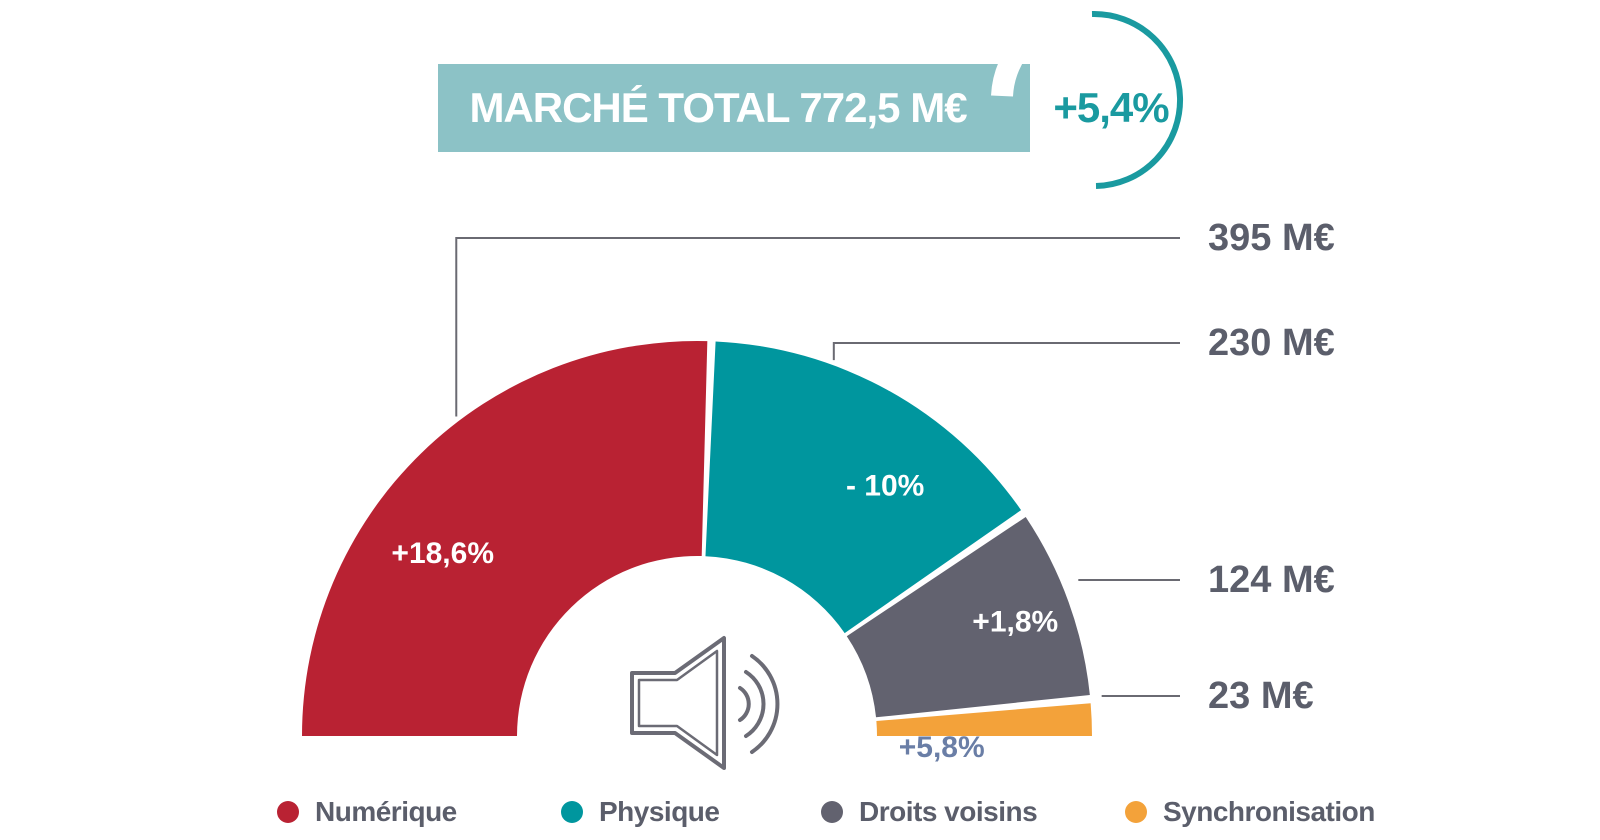  I want to click on total-market-label: MARCHÉ TOTAL 772,5 M€, so click(718, 107).